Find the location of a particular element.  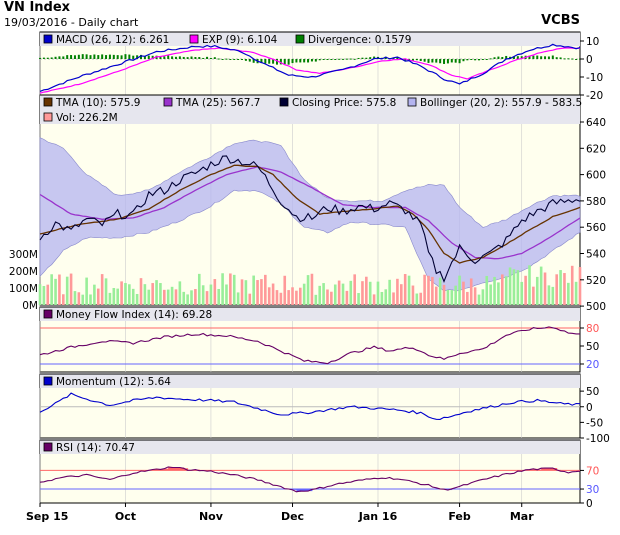

momentum-tick-label: -100 is located at coordinates (598, 439).